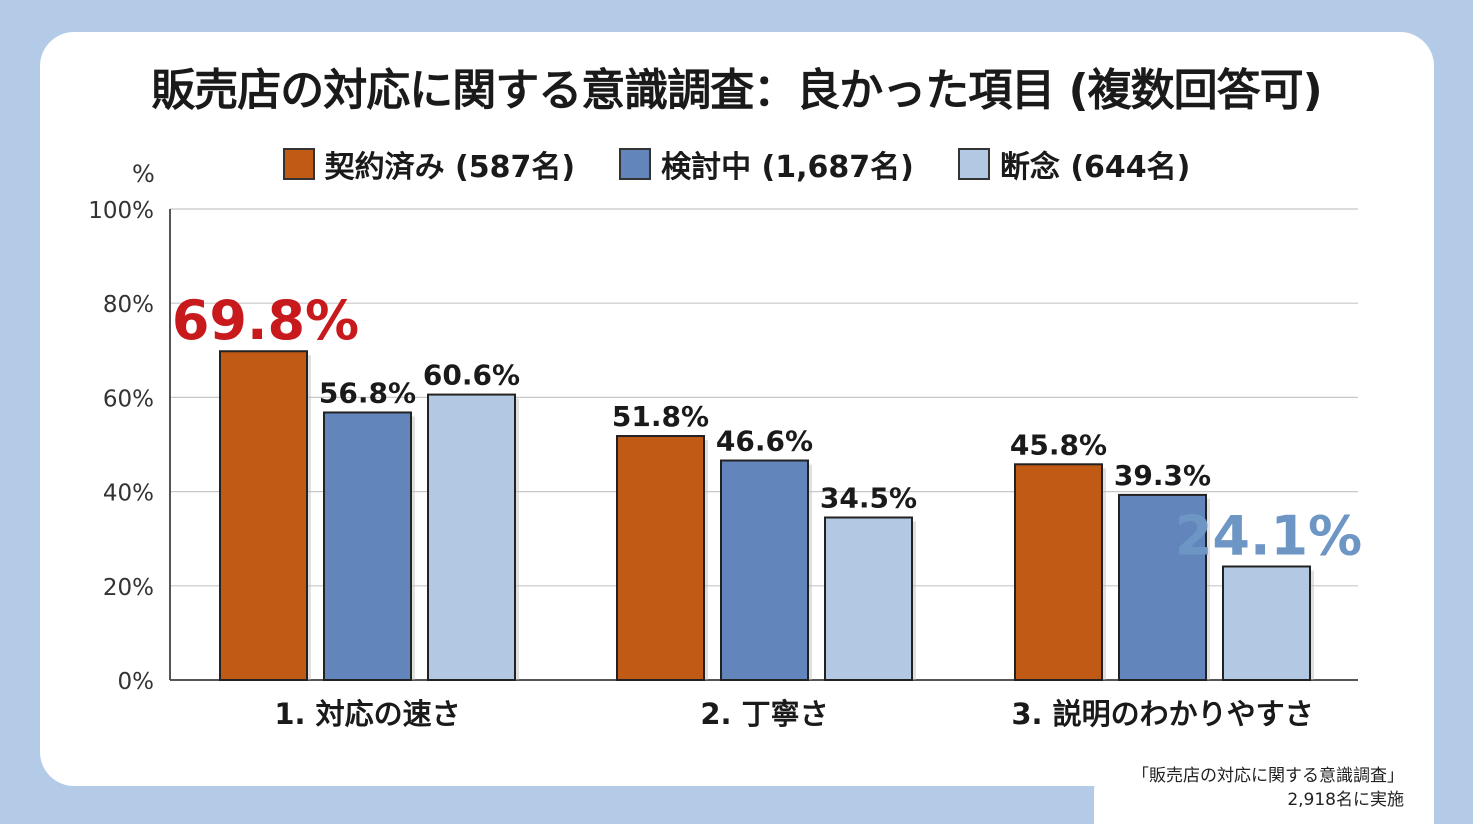 Image resolution: width=1473 pixels, height=824 pixels. I want to click on legend-item-gave-up: 断念 (644名), so click(1074, 164).